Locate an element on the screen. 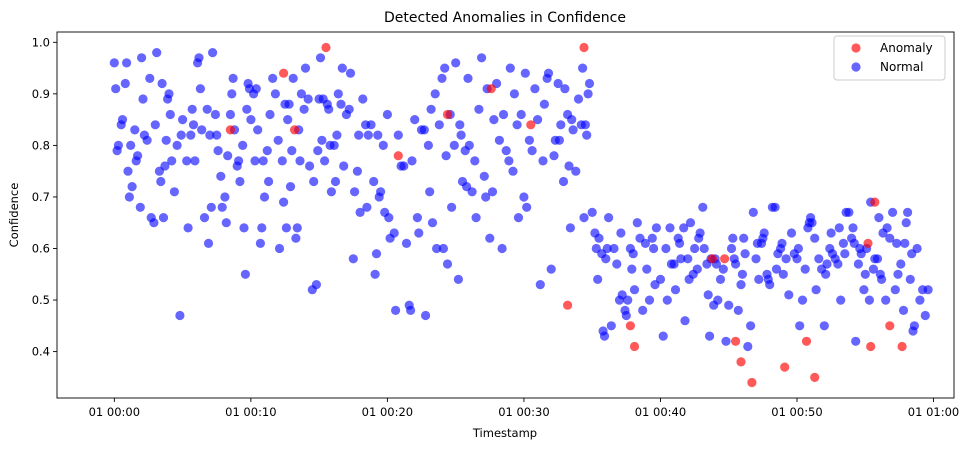 Image resolution: width=975 pixels, height=449 pixels. legend-label-normal: Normal is located at coordinates (901, 67).